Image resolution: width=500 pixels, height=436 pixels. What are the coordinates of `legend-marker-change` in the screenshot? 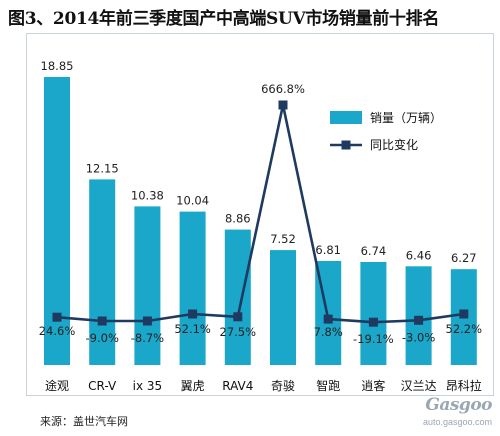 It's located at (346, 145).